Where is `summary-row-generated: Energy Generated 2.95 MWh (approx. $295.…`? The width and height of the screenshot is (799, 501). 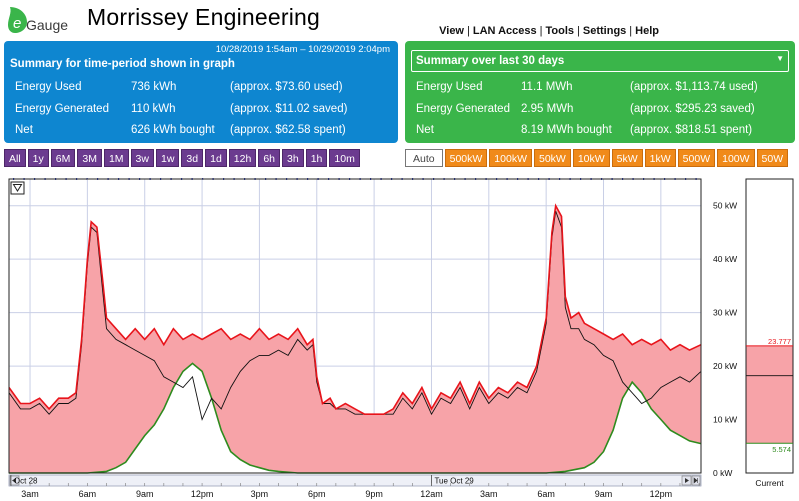
summary-row-generated: Energy Generated 2.95 MWh (approx. $295.… is located at coordinates (600, 111).